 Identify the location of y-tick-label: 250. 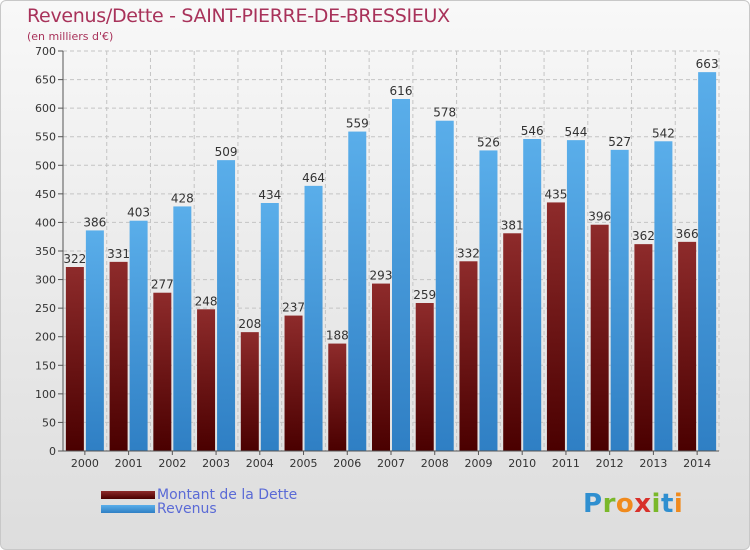
(45, 308).